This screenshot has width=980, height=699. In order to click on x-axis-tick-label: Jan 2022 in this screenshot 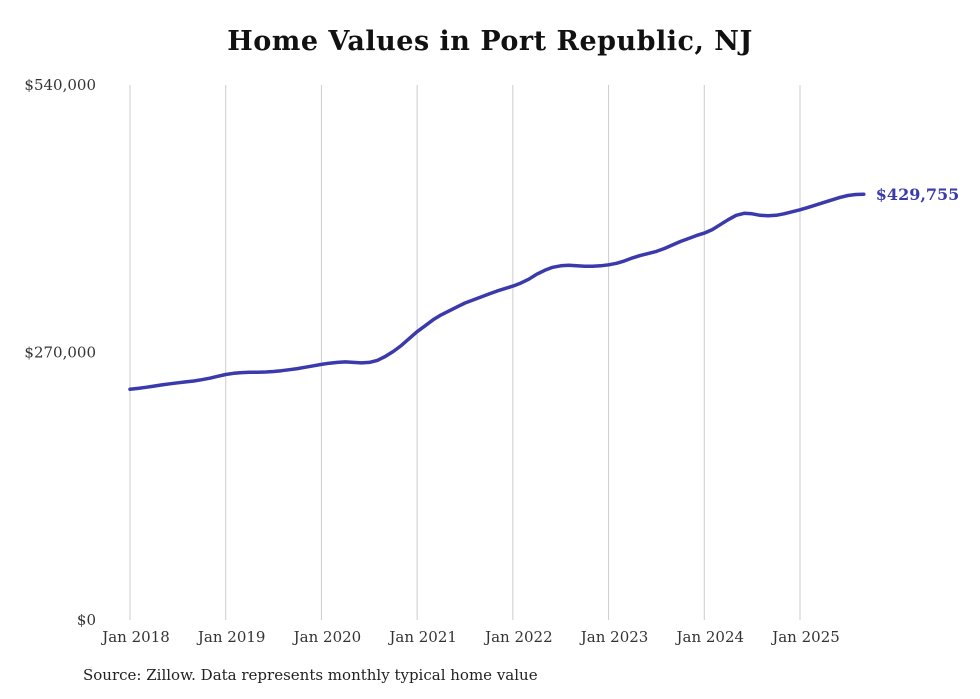, I will do `click(518, 637)`.